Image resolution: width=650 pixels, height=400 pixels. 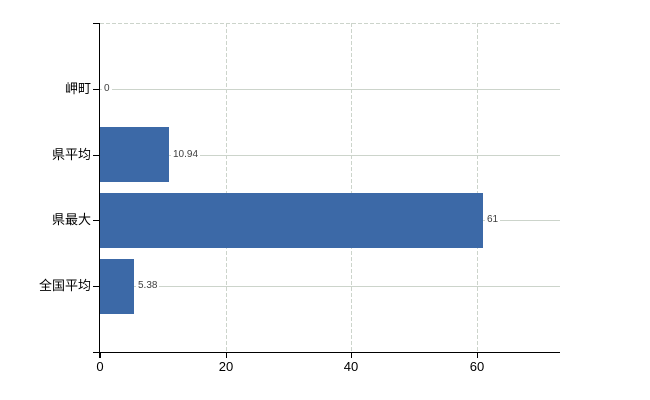 I want to click on bar-県最大, so click(x=291, y=220).